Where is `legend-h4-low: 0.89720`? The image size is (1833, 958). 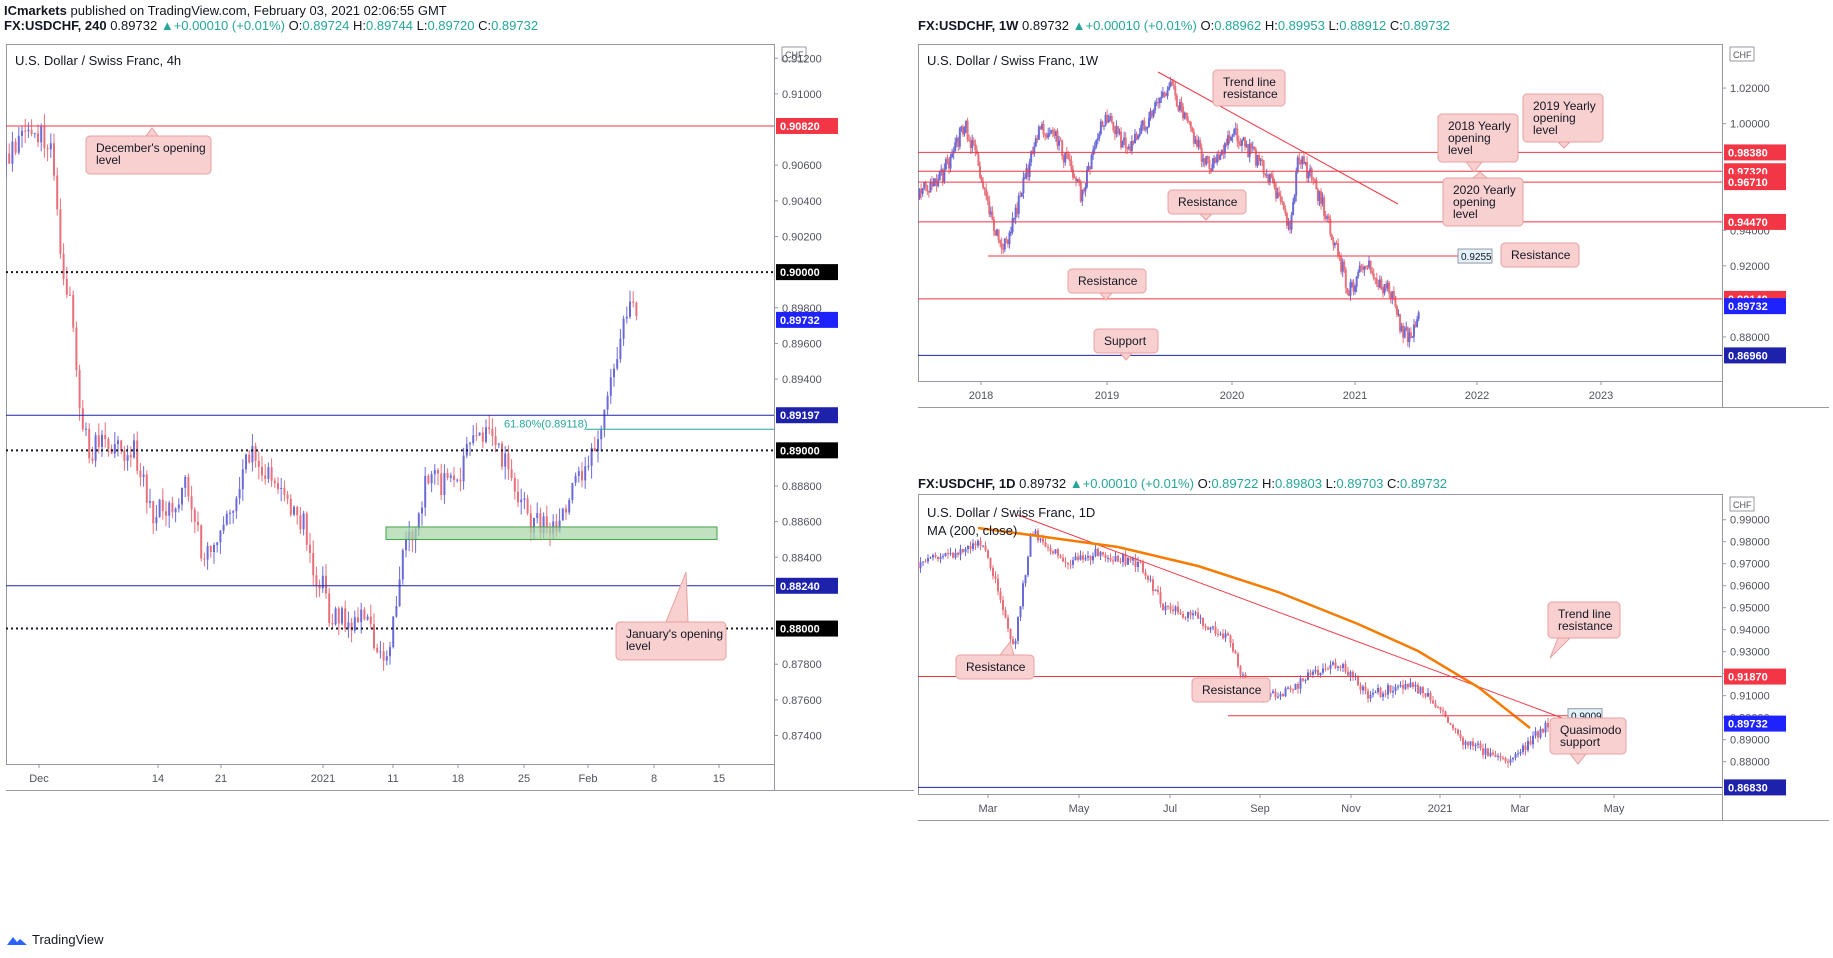
legend-h4-low: 0.89720 is located at coordinates (451, 25).